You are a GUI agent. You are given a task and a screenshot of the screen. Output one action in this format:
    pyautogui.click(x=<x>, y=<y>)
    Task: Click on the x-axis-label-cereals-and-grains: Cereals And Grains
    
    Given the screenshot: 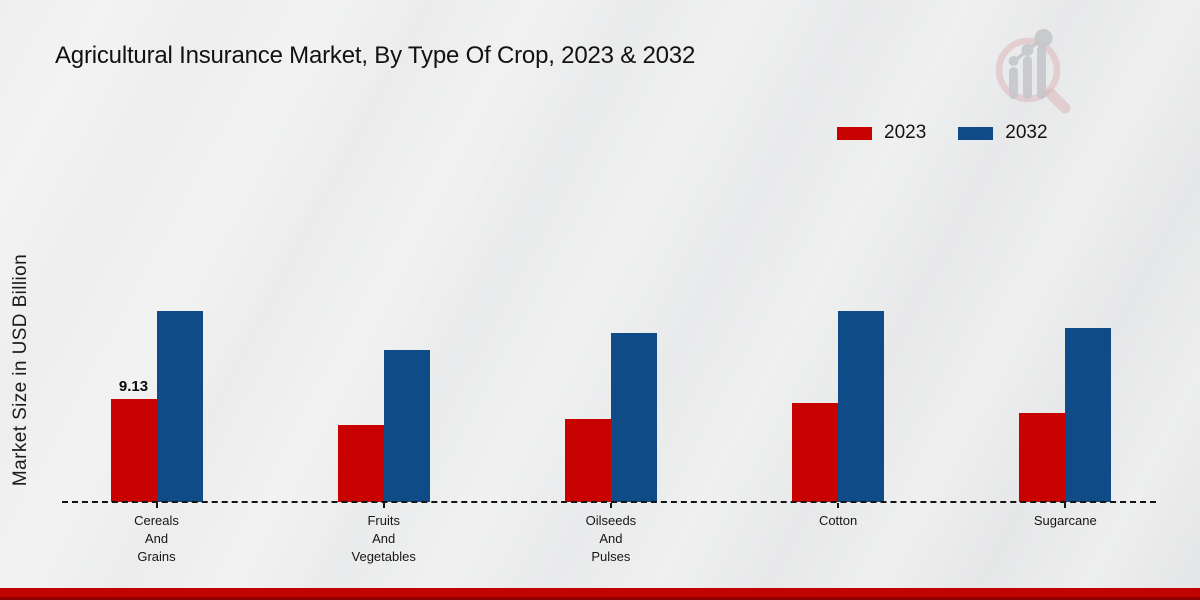 What is the action you would take?
    pyautogui.click(x=156, y=538)
    